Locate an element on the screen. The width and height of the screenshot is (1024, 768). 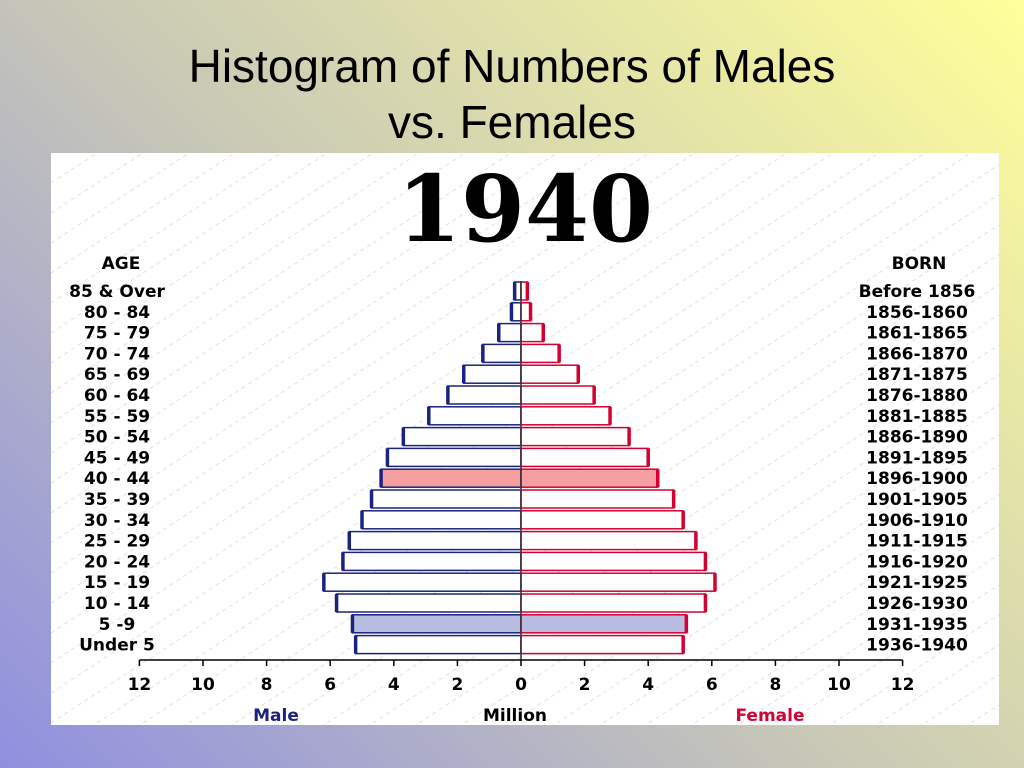
age-label: 65 - 69 is located at coordinates (117, 375).